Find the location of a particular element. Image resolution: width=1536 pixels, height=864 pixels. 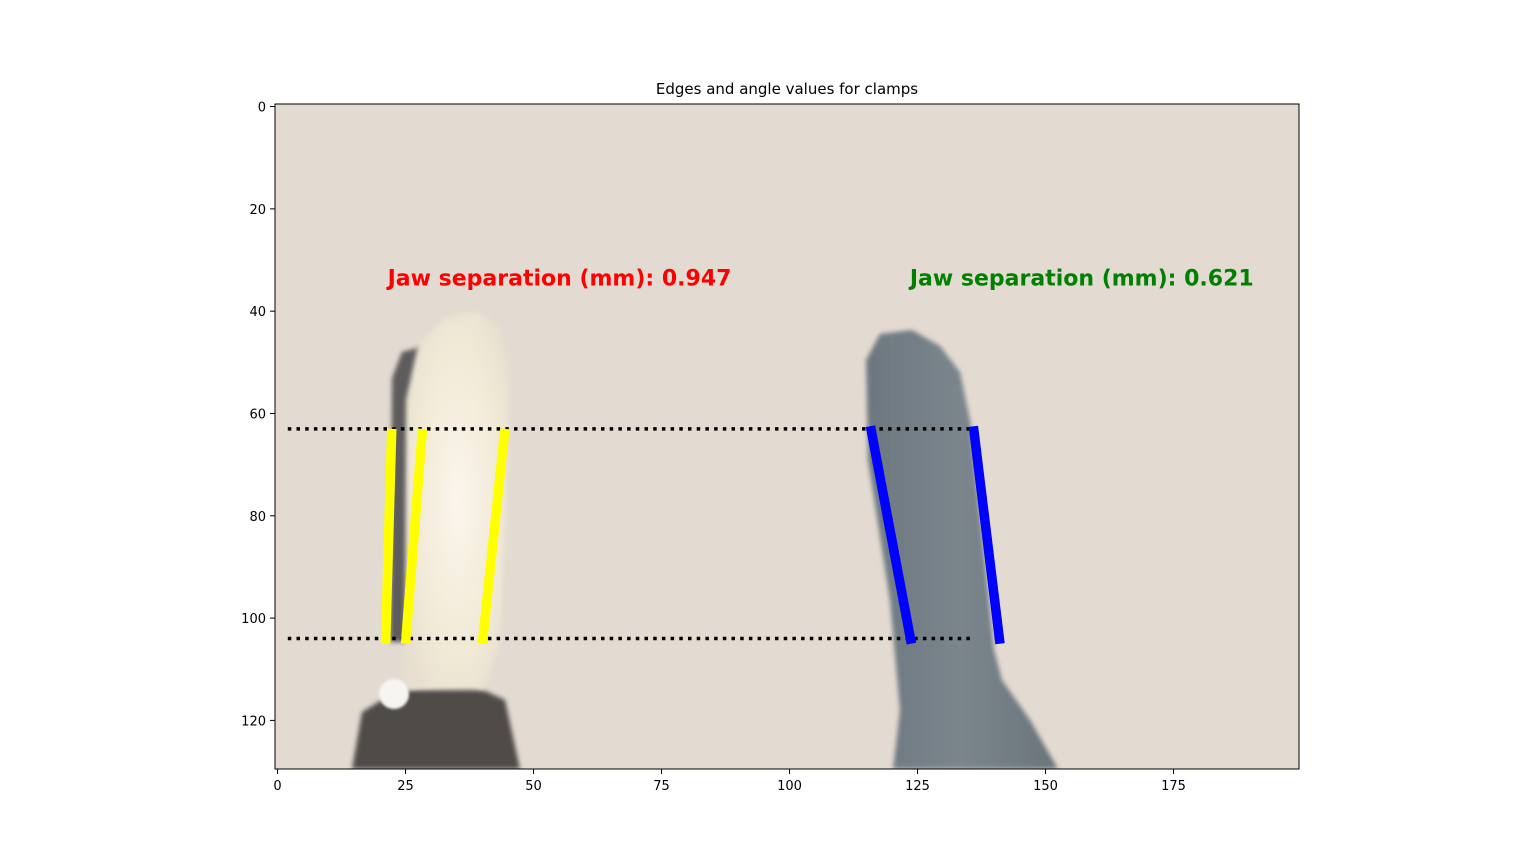

x-tick-label: 75 is located at coordinates (661, 786).